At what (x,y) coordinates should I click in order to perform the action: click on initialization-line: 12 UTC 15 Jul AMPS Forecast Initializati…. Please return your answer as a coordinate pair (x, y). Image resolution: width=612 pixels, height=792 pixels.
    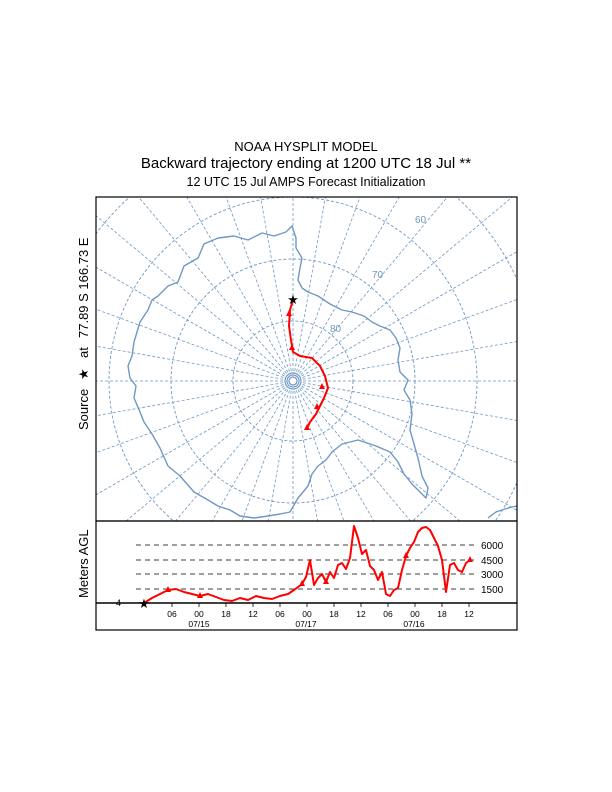
    Looking at the image, I should click on (306, 182).